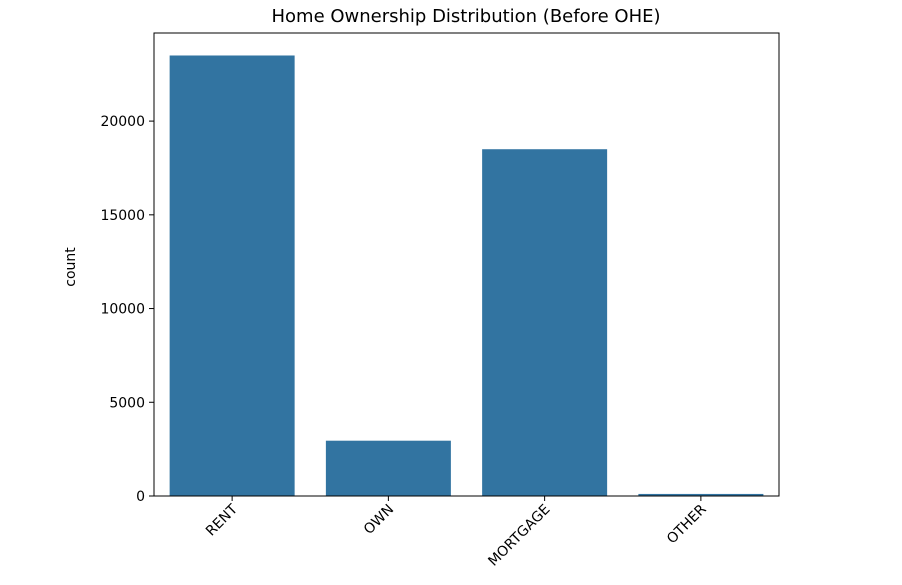 This screenshot has height=585, width=902. What do you see at coordinates (388, 468) in the screenshot?
I see `bar-own` at bounding box center [388, 468].